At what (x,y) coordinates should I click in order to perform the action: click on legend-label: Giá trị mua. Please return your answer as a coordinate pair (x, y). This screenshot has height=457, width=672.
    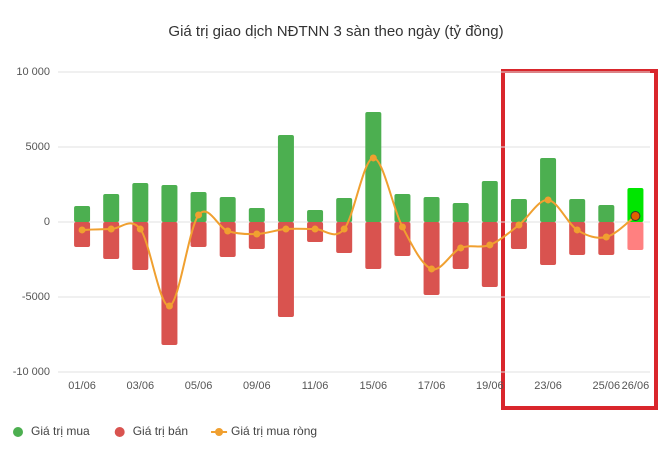
    Looking at the image, I should click on (60, 431).